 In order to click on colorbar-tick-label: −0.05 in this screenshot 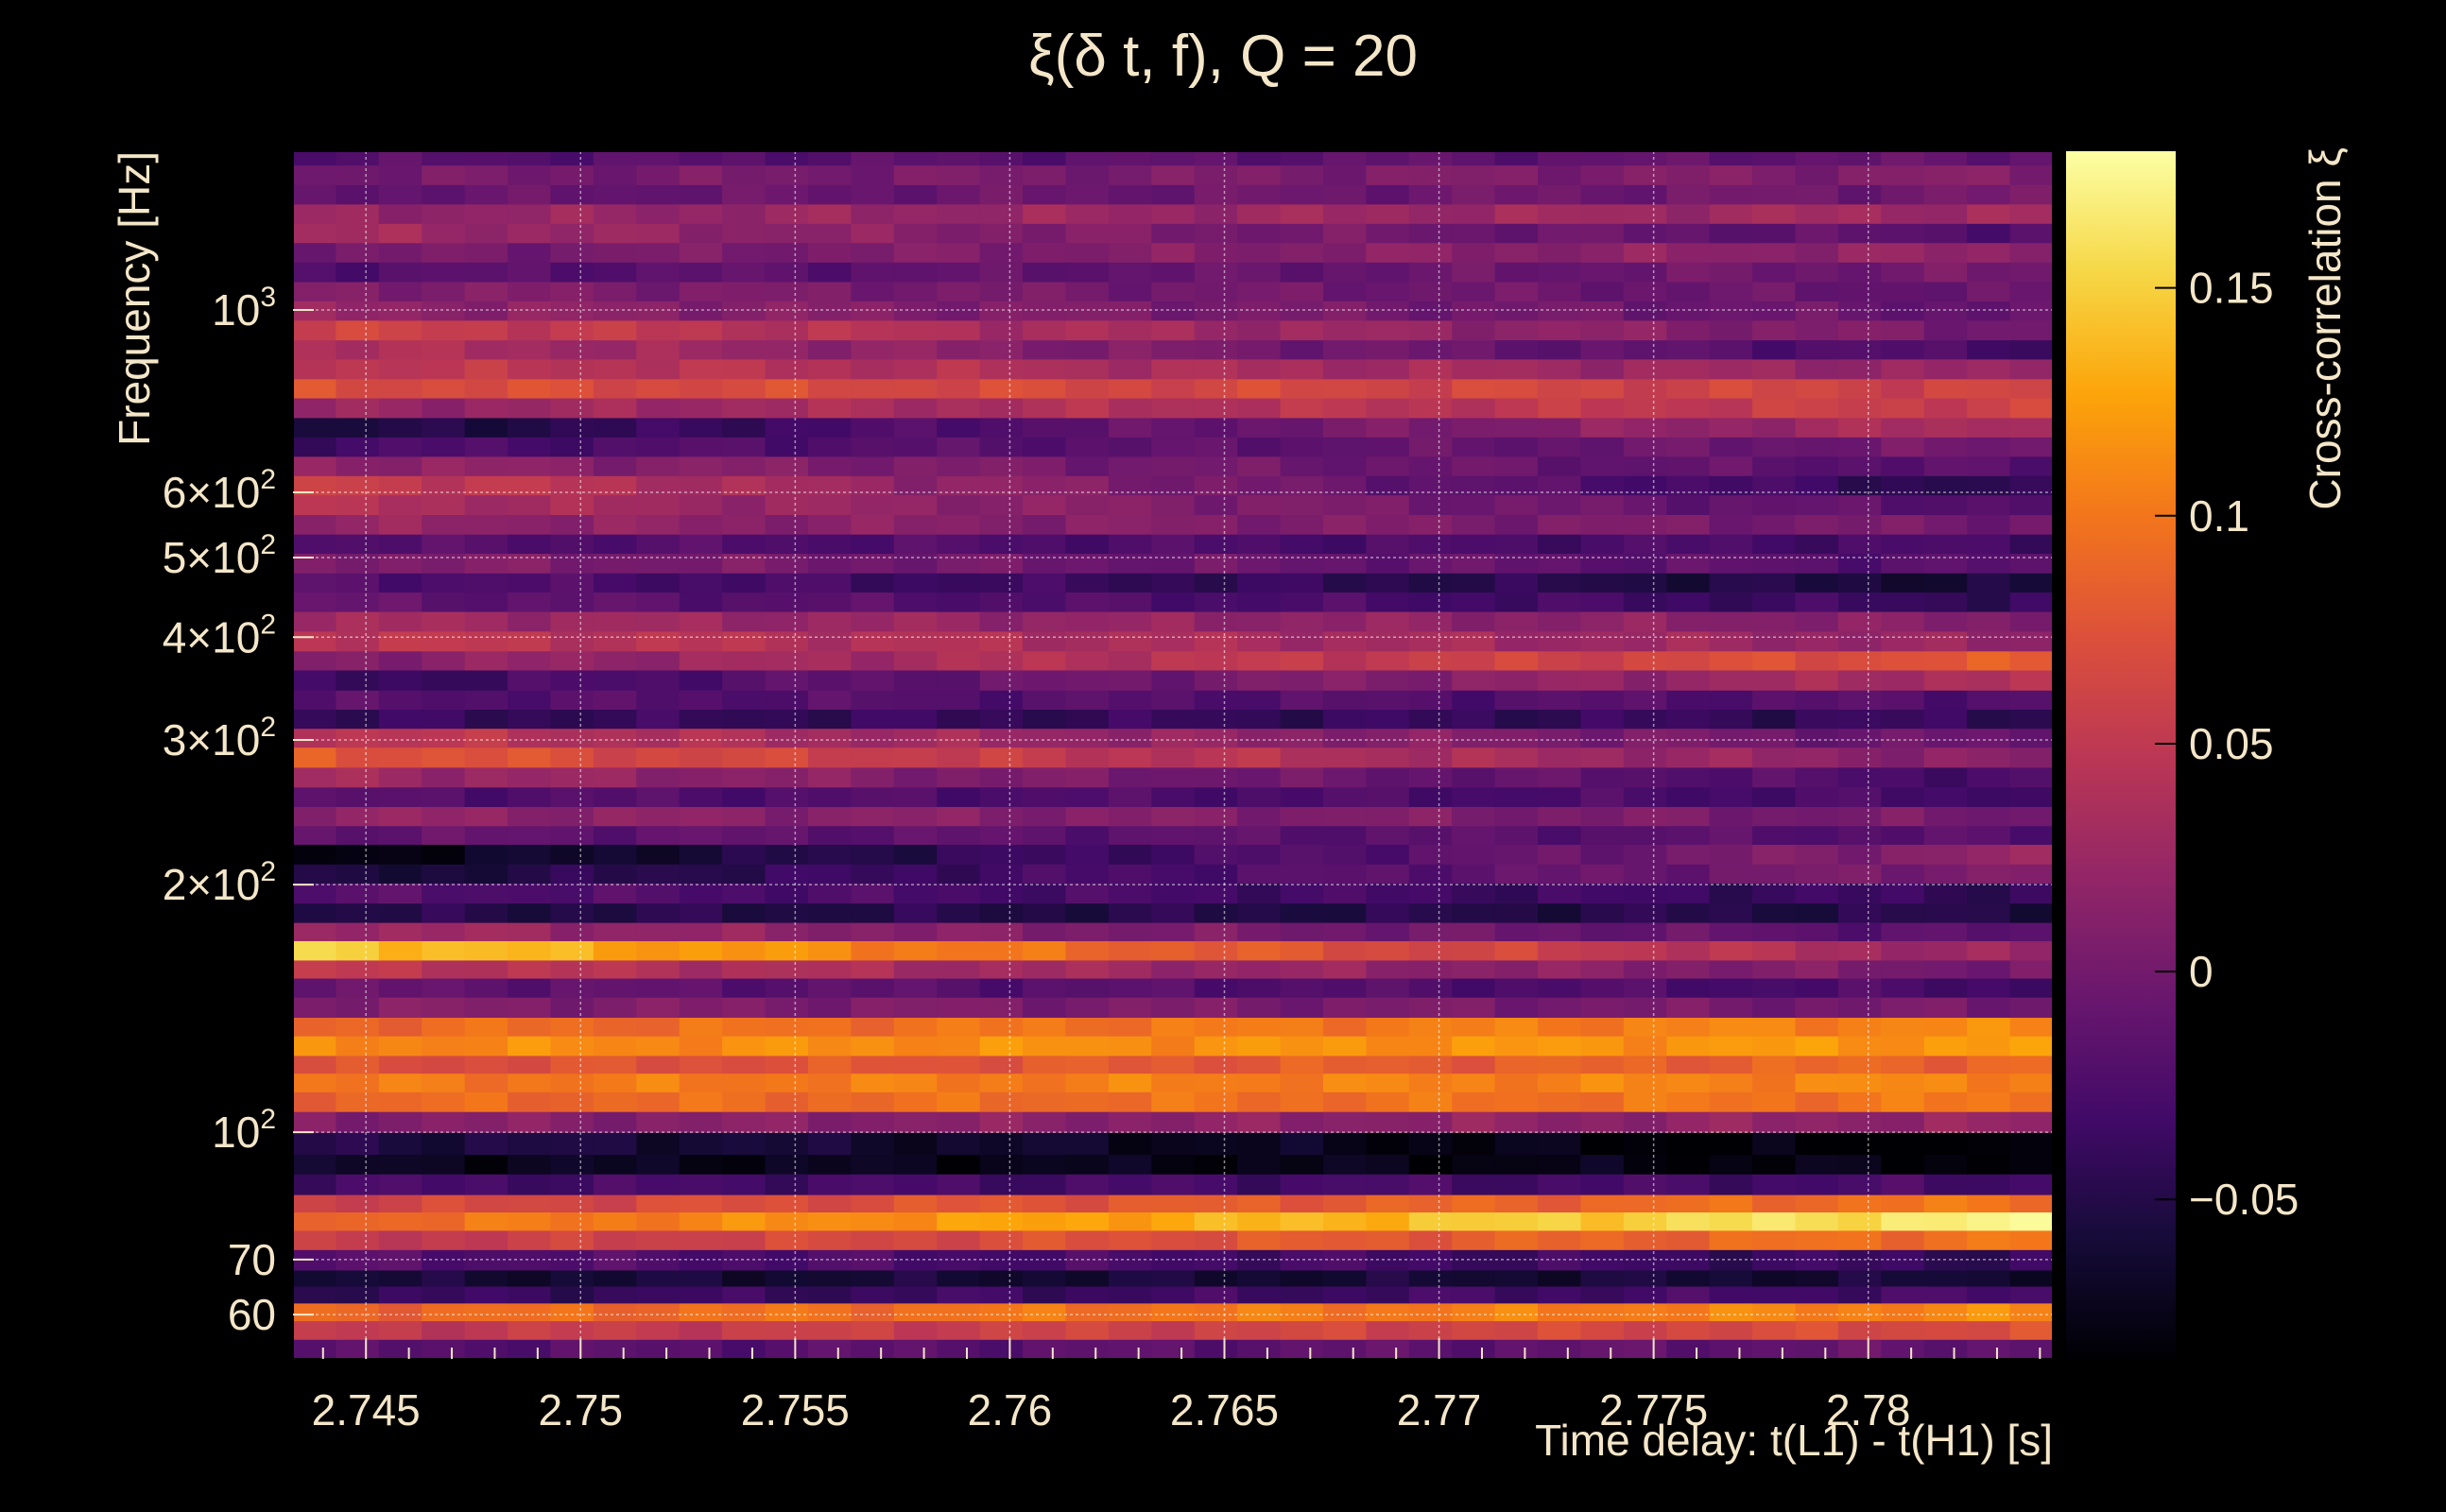, I will do `click(2244, 1199)`.